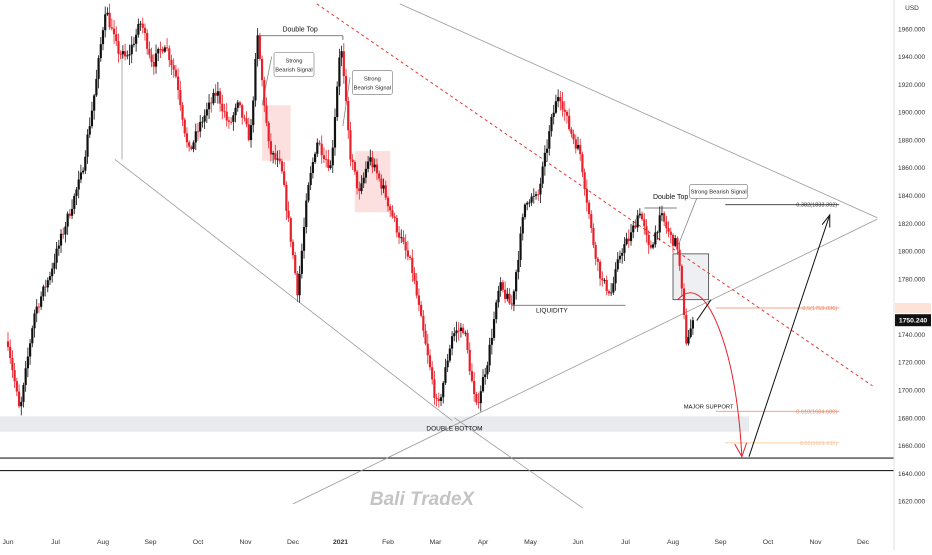  Describe the element at coordinates (346, 102) in the screenshot. I see `callout-line` at that location.